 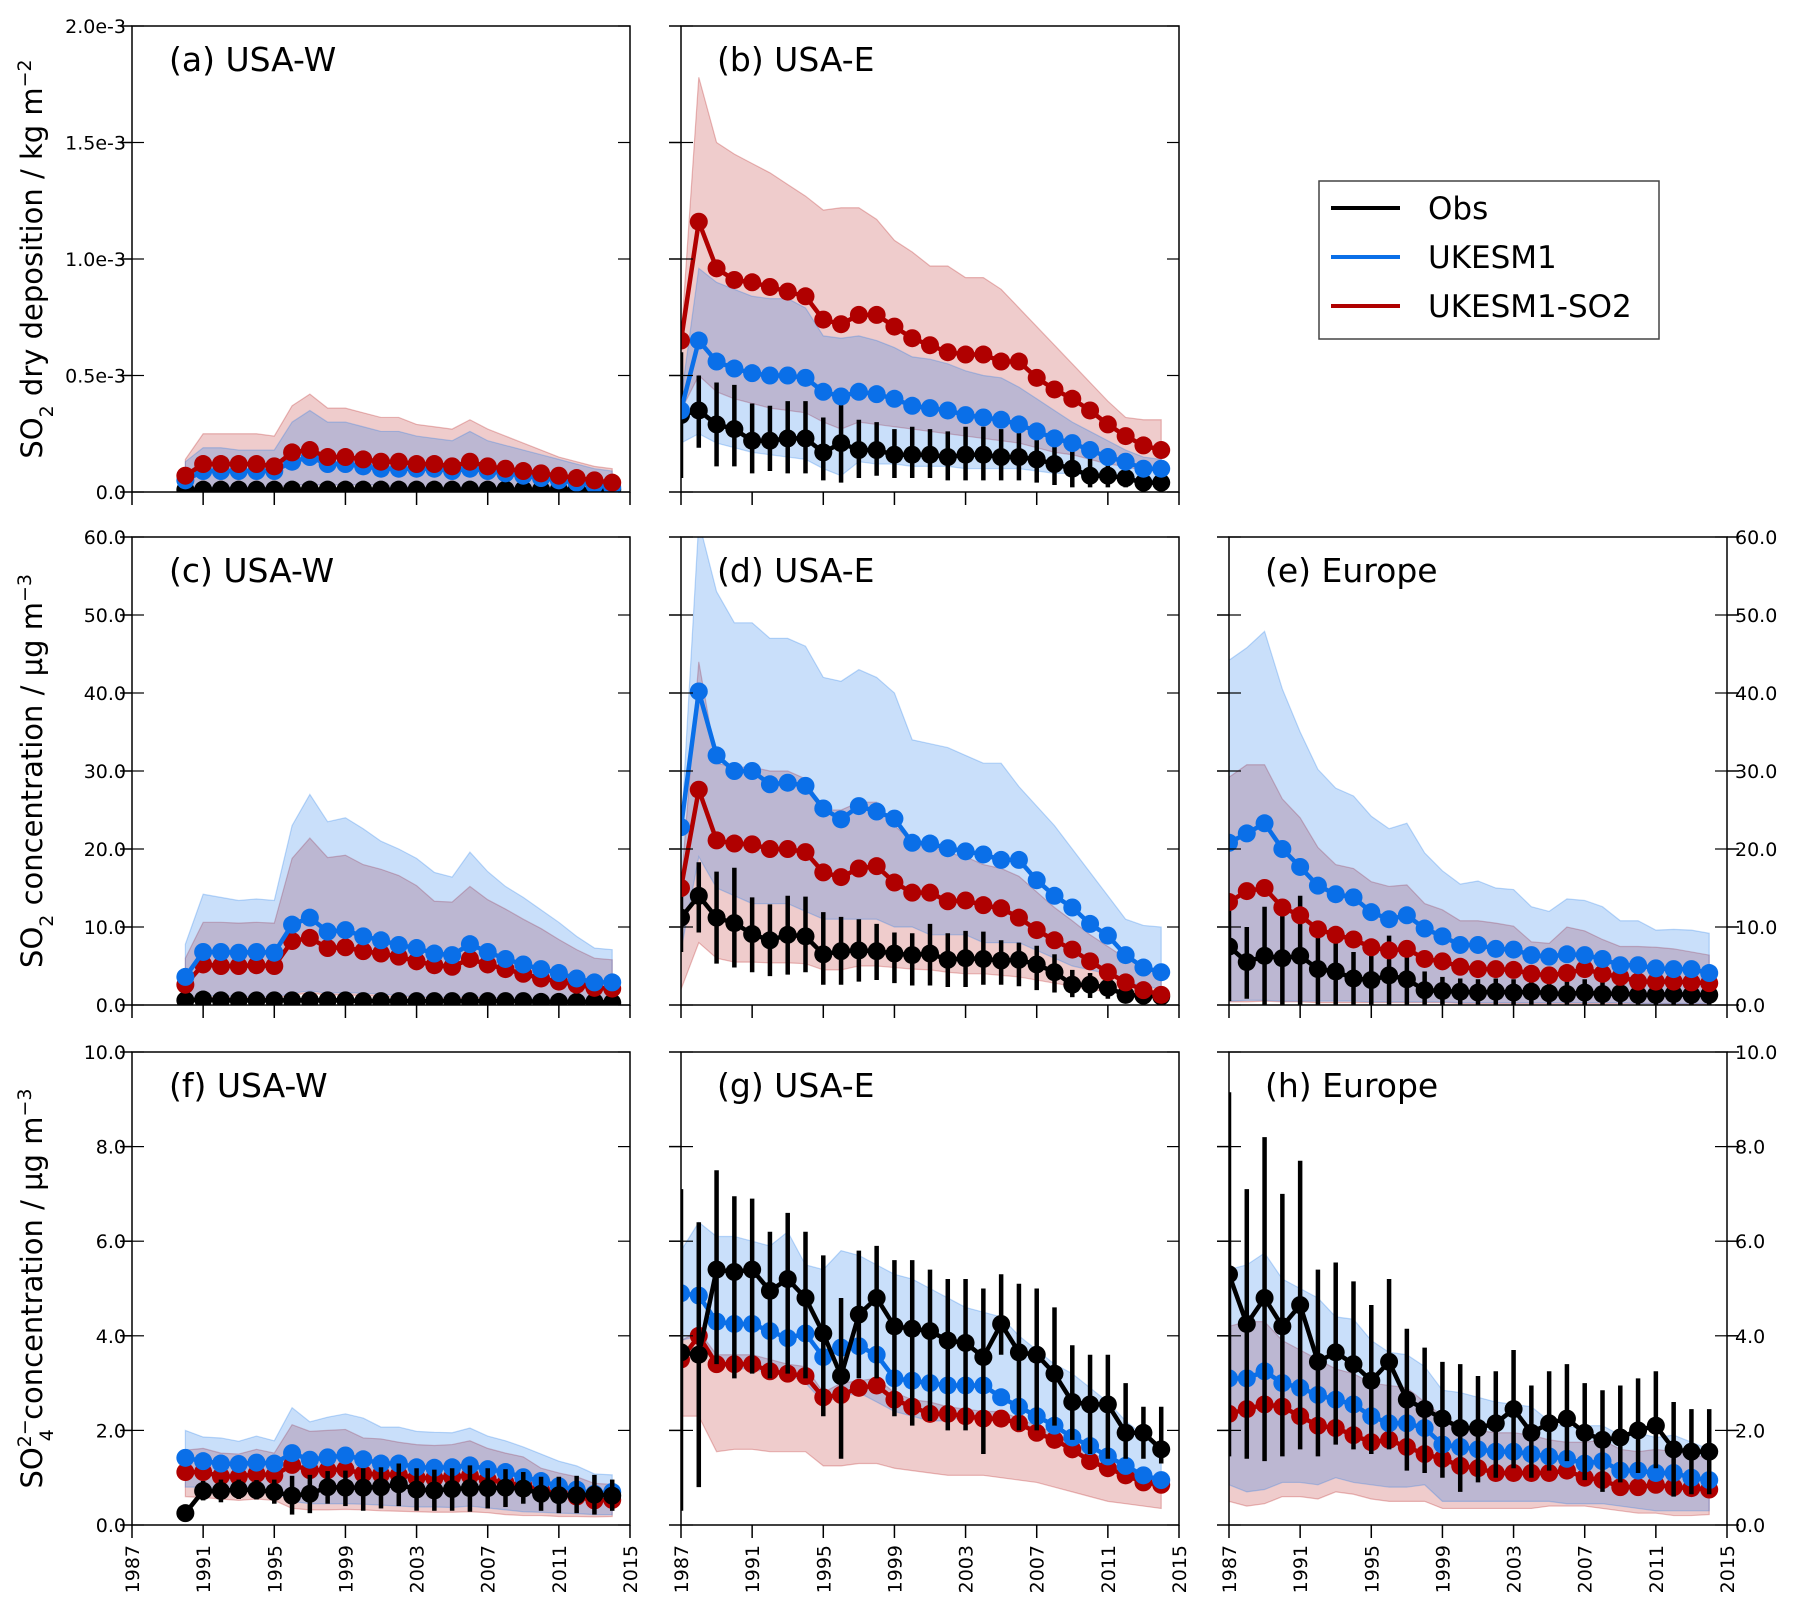 I want to click on panel-c: 0.0 10.0 20.0 30.0 40.0 50.0 60.0 (c) USA-W, so click(x=357, y=772).